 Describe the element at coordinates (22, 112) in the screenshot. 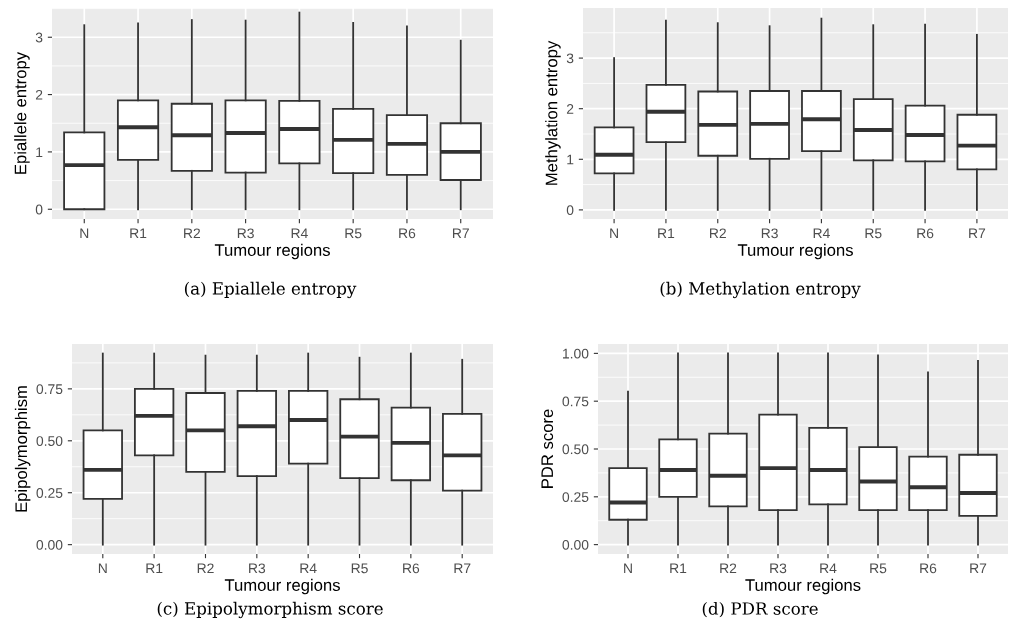

I see `y-axis-title: Epiallele entropy` at that location.